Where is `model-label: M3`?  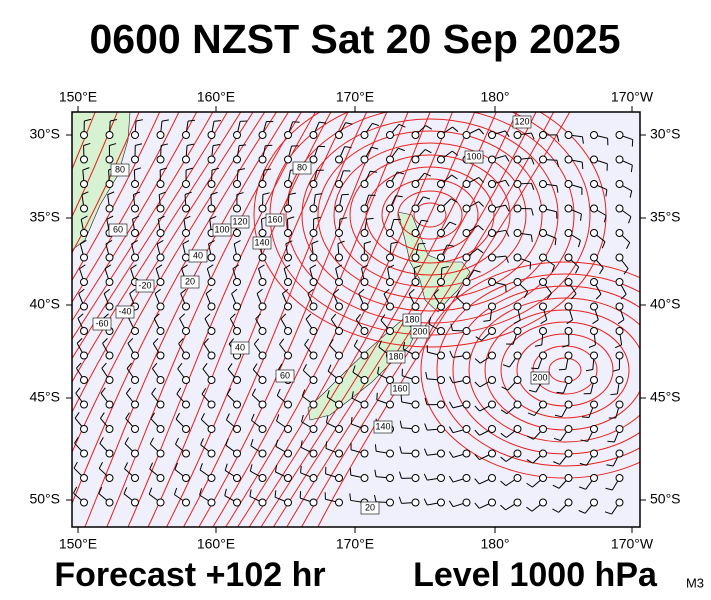 model-label: M3 is located at coordinates (695, 582).